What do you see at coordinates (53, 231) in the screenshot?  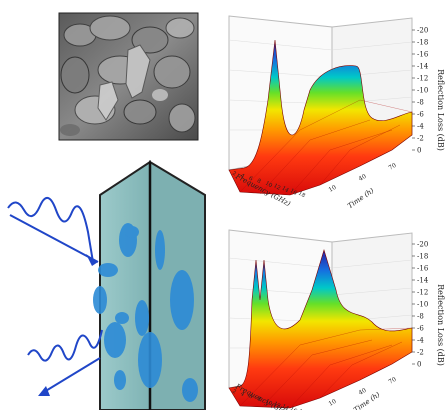 I see `incident-wave` at bounding box center [53, 231].